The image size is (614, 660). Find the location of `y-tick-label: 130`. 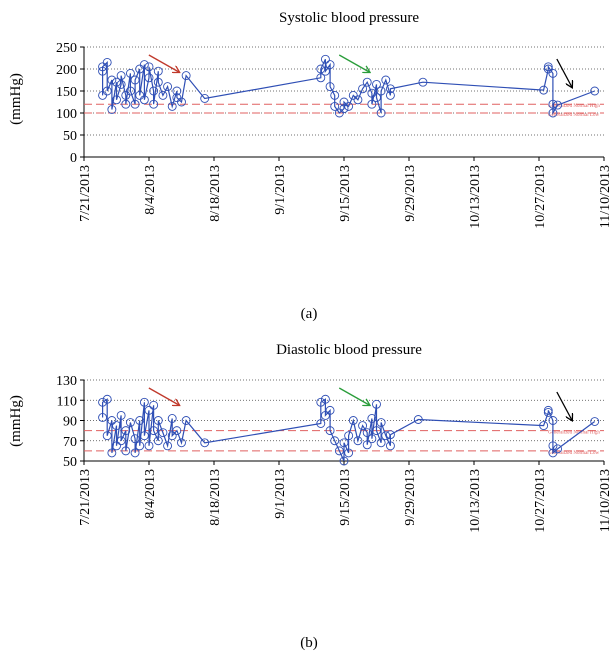

y-tick-label: 130 is located at coordinates (66, 381).